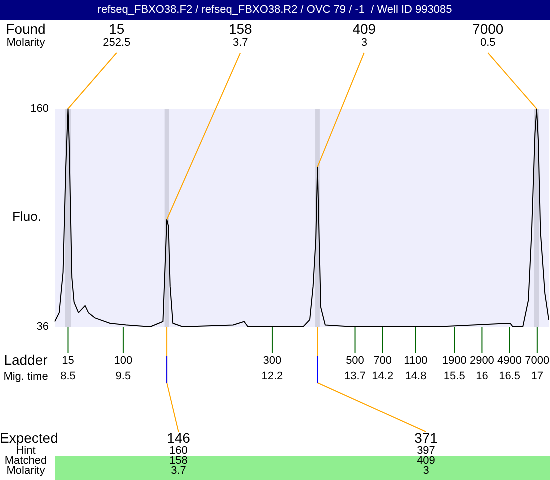 Image resolution: width=550 pixels, height=480 pixels. I want to click on annotation: 15, so click(68, 361).